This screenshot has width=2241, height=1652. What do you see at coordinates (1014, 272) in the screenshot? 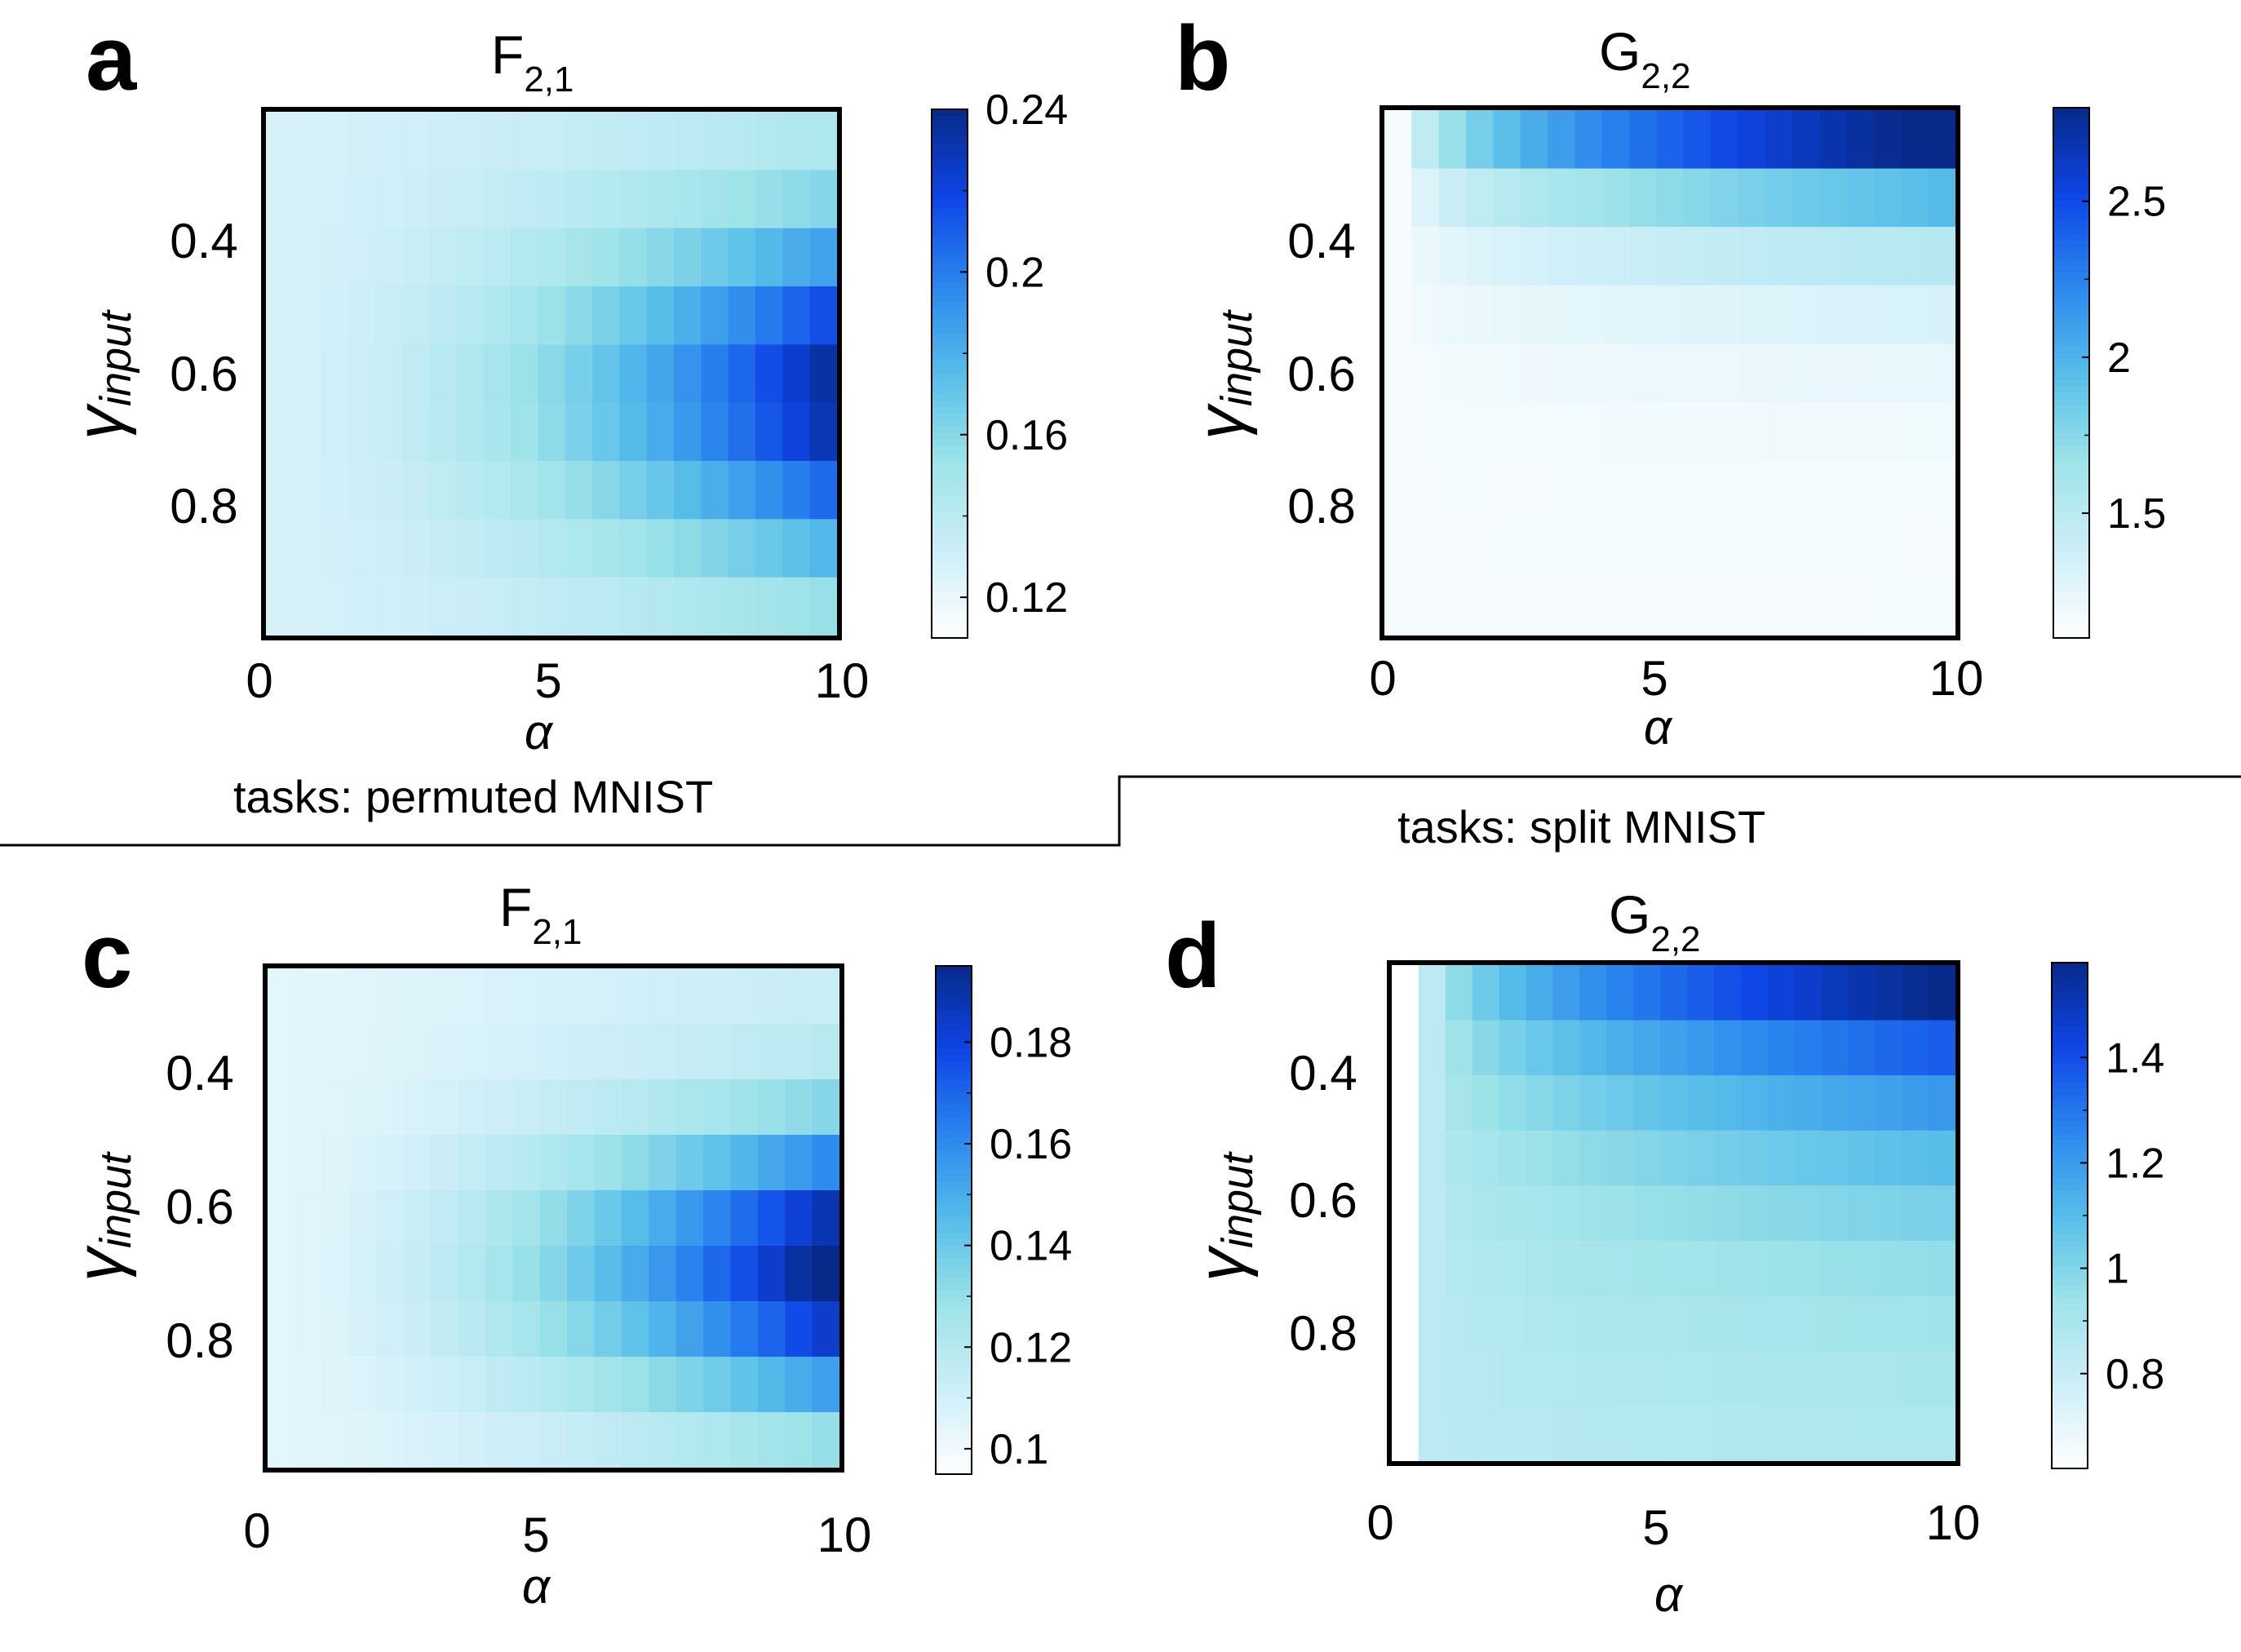
I see `colorbar-tick-label: 0.2` at bounding box center [1014, 272].